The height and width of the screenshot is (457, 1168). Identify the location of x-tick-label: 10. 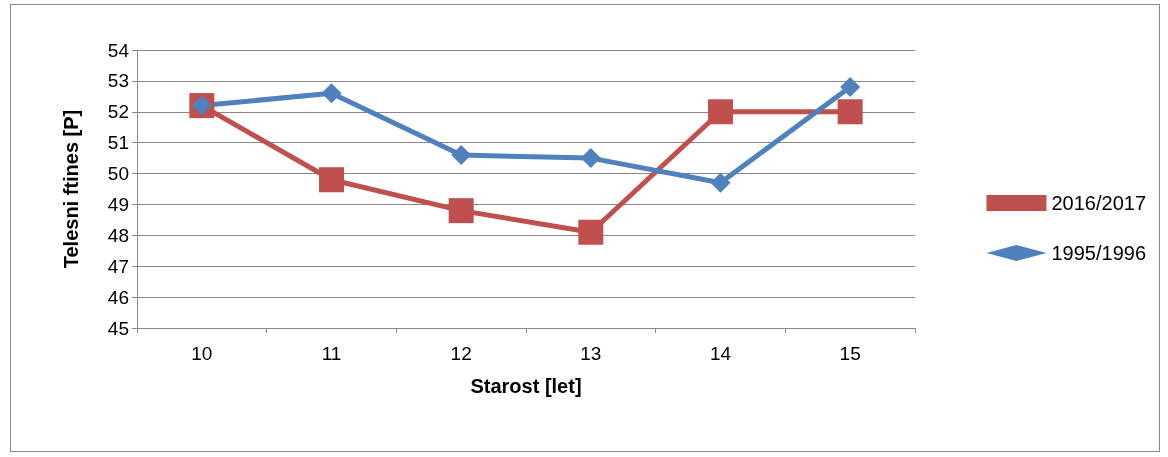
(202, 353).